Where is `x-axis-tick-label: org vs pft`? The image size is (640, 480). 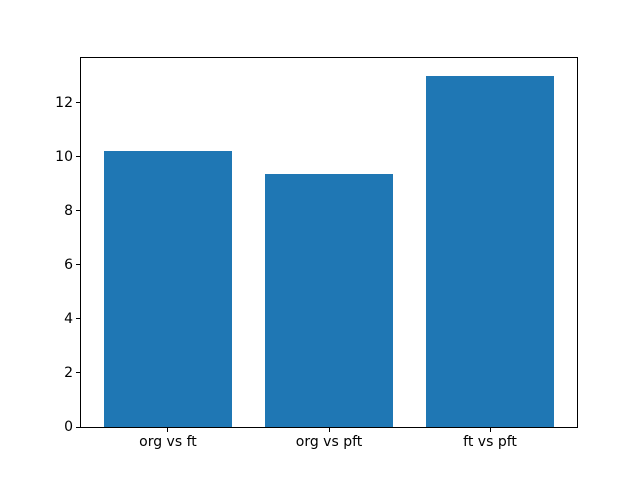 x-axis-tick-label: org vs pft is located at coordinates (329, 442).